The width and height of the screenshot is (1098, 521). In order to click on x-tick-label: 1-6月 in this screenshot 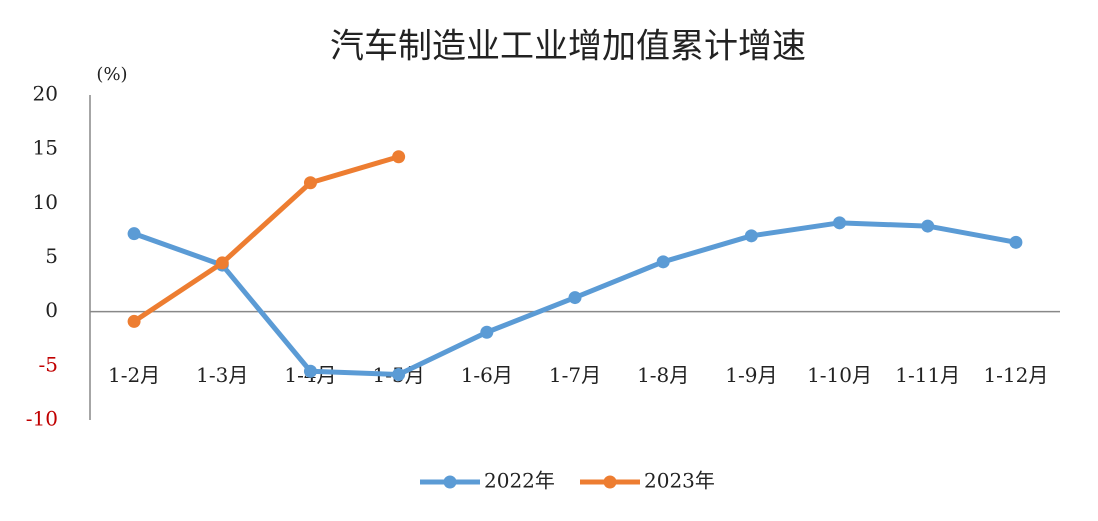, I will do `click(487, 375)`.